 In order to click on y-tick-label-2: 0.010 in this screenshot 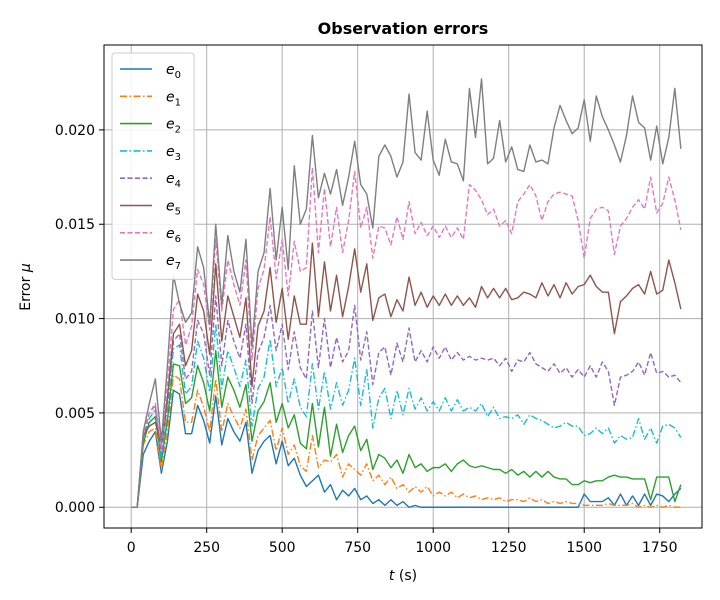, I will do `click(75, 320)`.